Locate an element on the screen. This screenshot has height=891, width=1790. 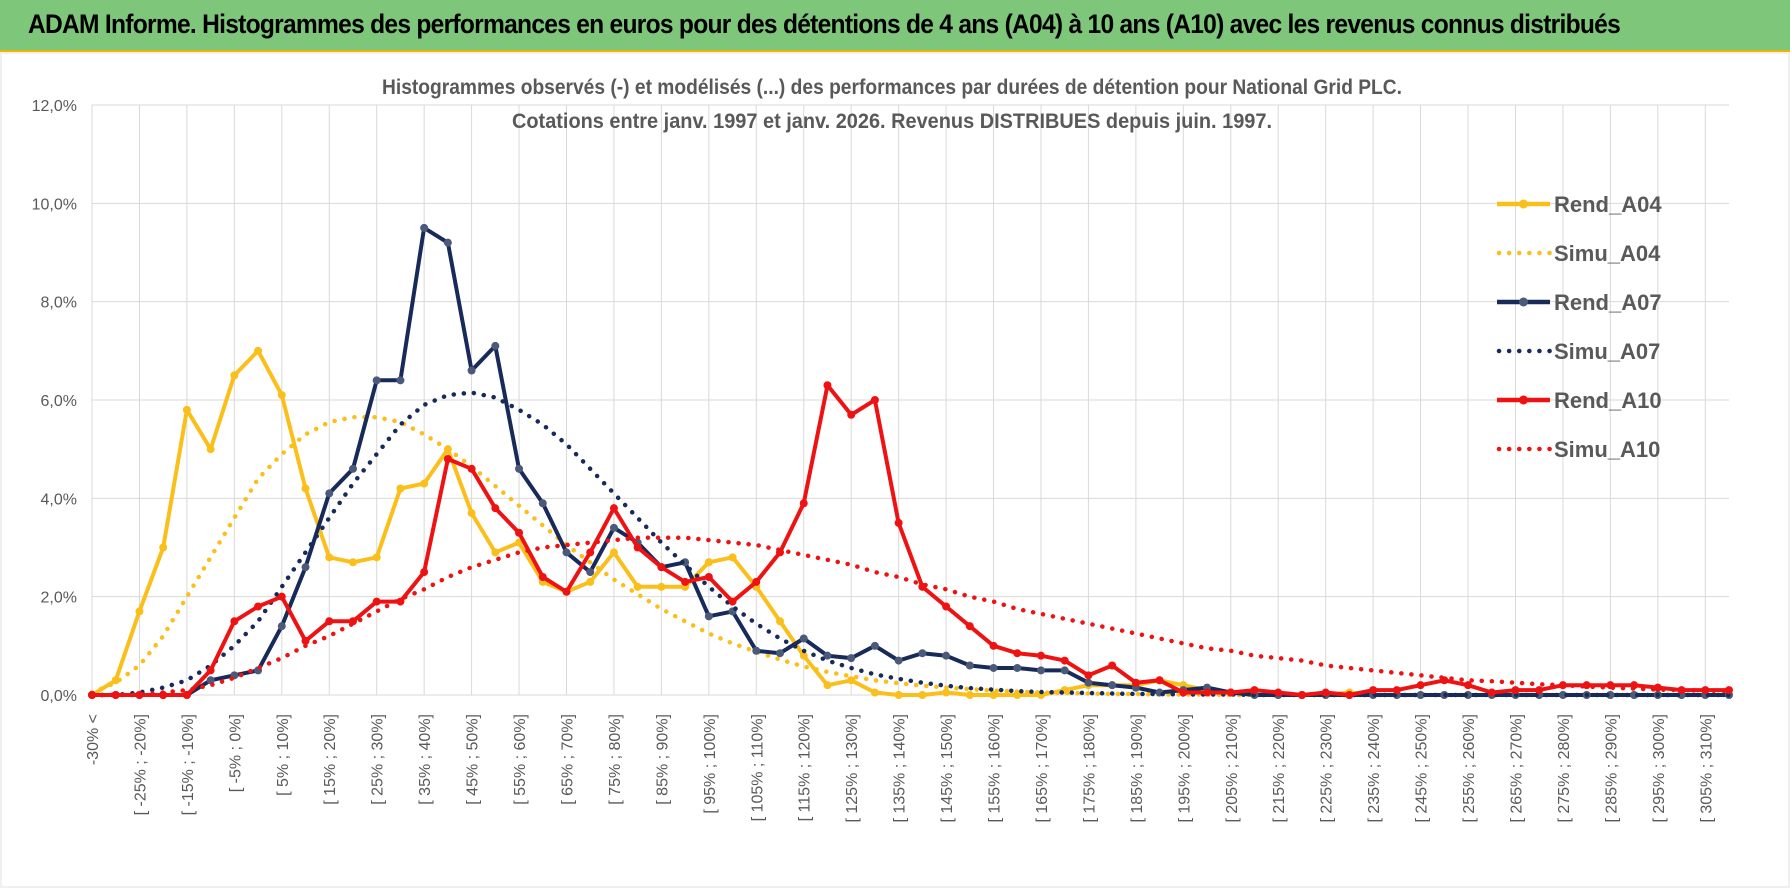
x-tick-label: [ 35% ; 40%] is located at coordinates (425, 759).